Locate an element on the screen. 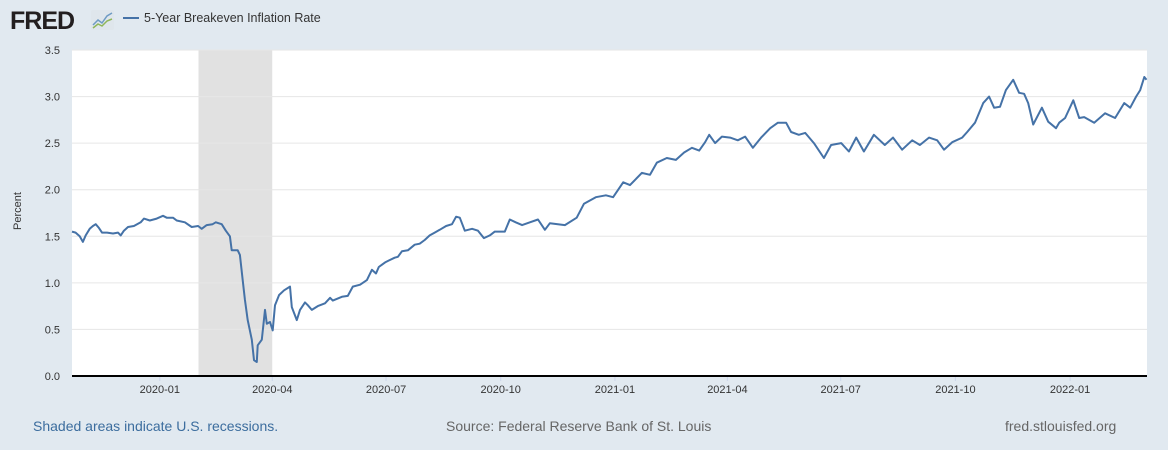  x-tick-label: 2020-01 is located at coordinates (160, 390).